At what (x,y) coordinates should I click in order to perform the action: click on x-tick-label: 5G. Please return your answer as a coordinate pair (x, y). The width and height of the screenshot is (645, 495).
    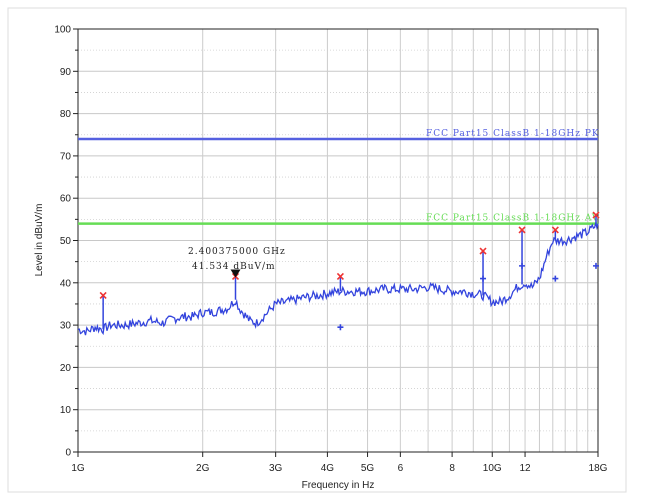
    Looking at the image, I should click on (368, 468).